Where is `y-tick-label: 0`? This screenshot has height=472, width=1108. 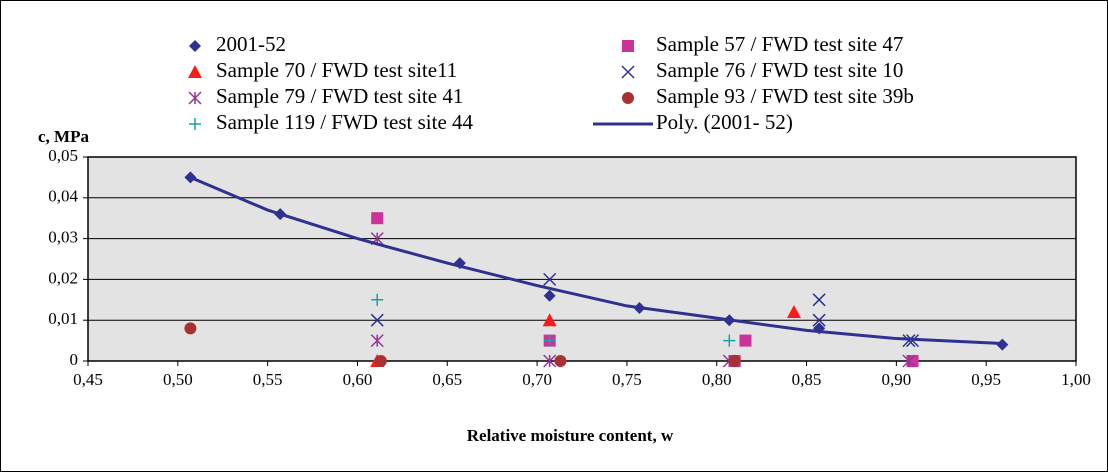
y-tick-label: 0 is located at coordinates (74, 359).